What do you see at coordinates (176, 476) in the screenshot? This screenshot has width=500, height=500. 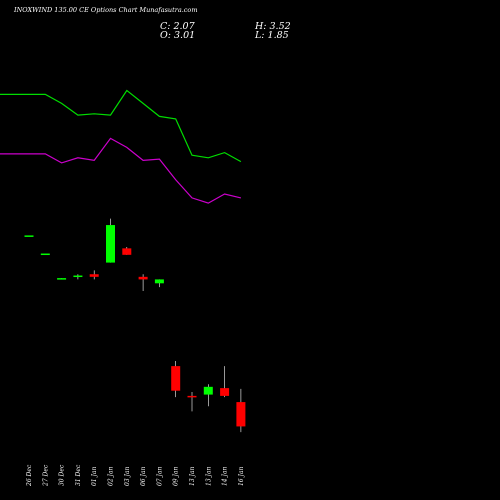 I see `x-tick-label: 09 Jan` at bounding box center [176, 476].